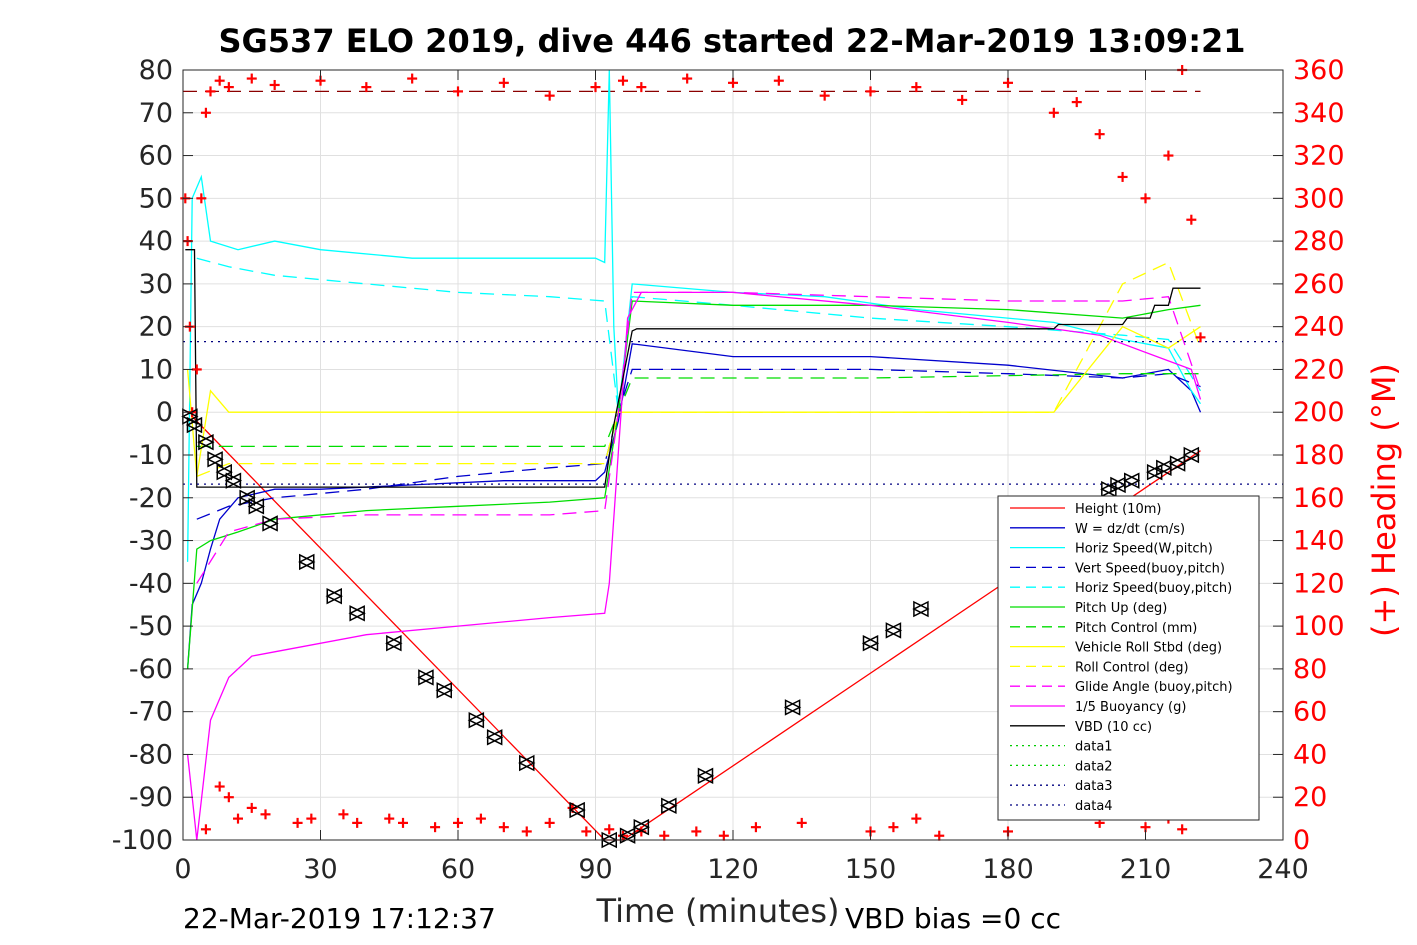 The width and height of the screenshot is (1417, 945). Describe the element at coordinates (595, 869) in the screenshot. I see `x-tick-label: 90` at that location.